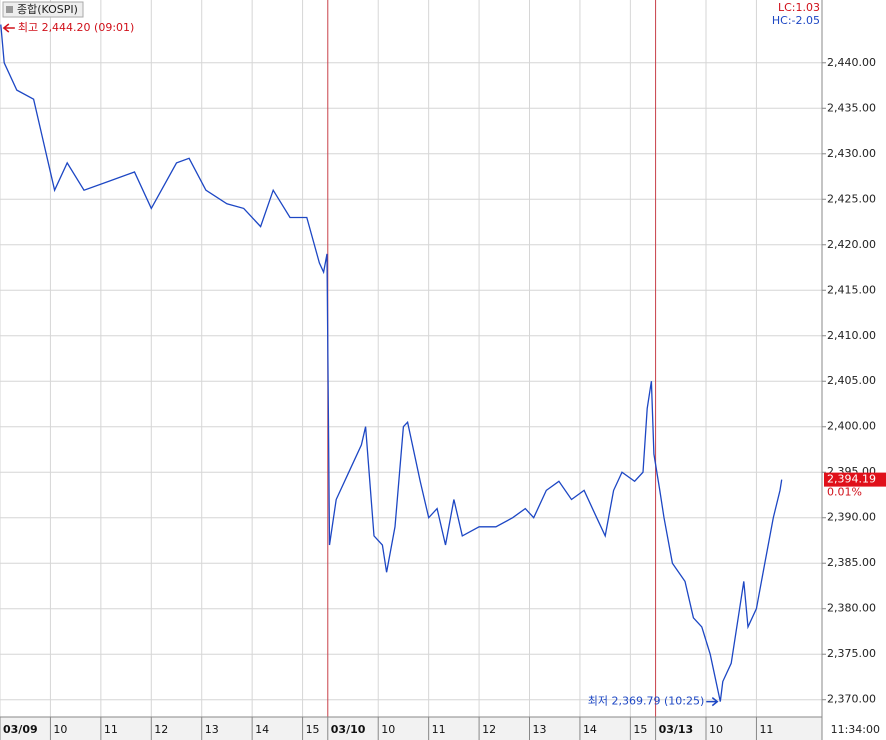 This screenshot has height=740, width=886. I want to click on current-change: 0.01%, so click(844, 492).